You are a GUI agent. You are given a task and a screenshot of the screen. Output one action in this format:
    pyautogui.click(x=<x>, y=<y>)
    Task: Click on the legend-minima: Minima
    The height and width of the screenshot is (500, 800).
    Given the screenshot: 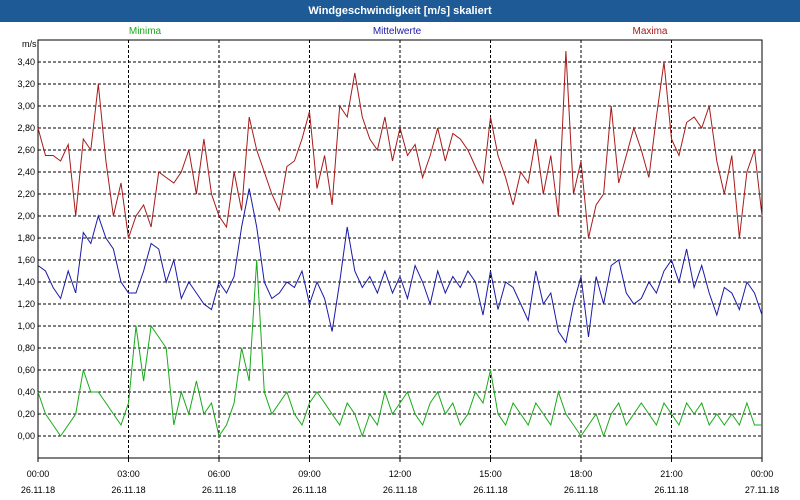 What is the action you would take?
    pyautogui.click(x=145, y=31)
    